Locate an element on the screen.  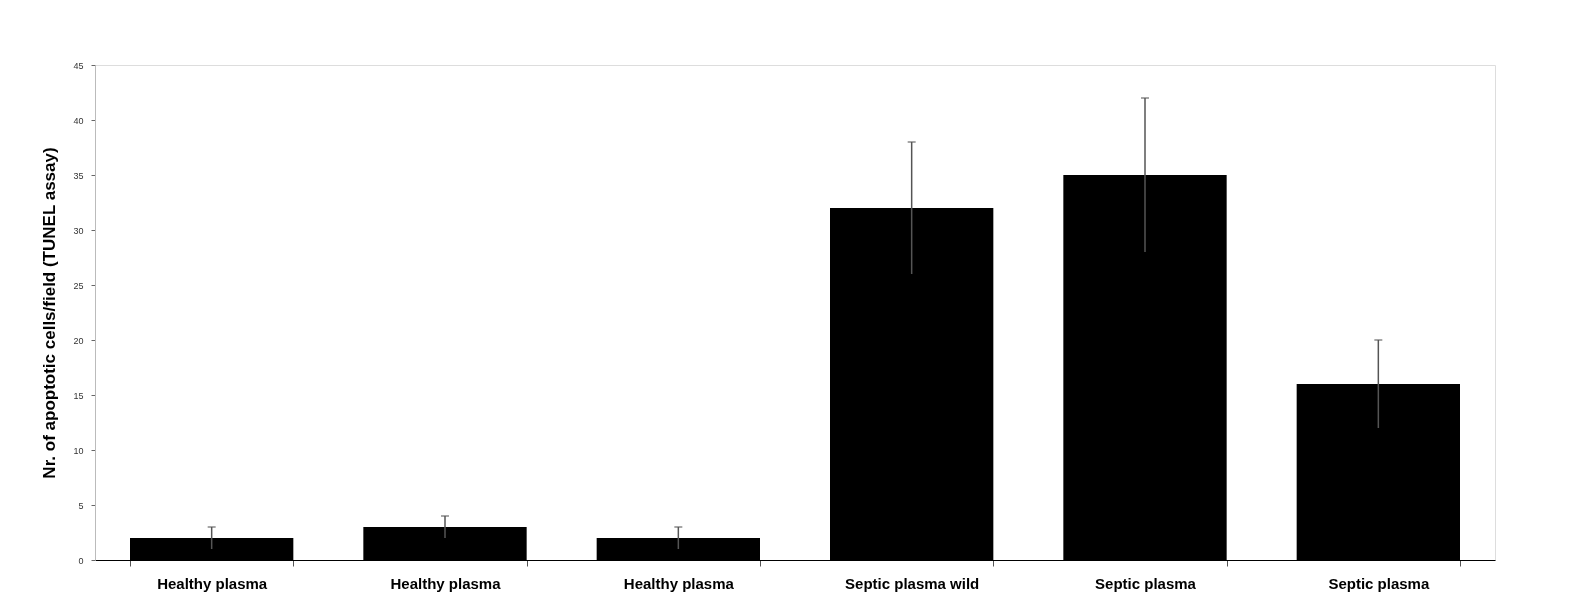
y-axis-title: Nr. of apoptotic cells/field (TUNEL assay) is located at coordinates (50, 313).